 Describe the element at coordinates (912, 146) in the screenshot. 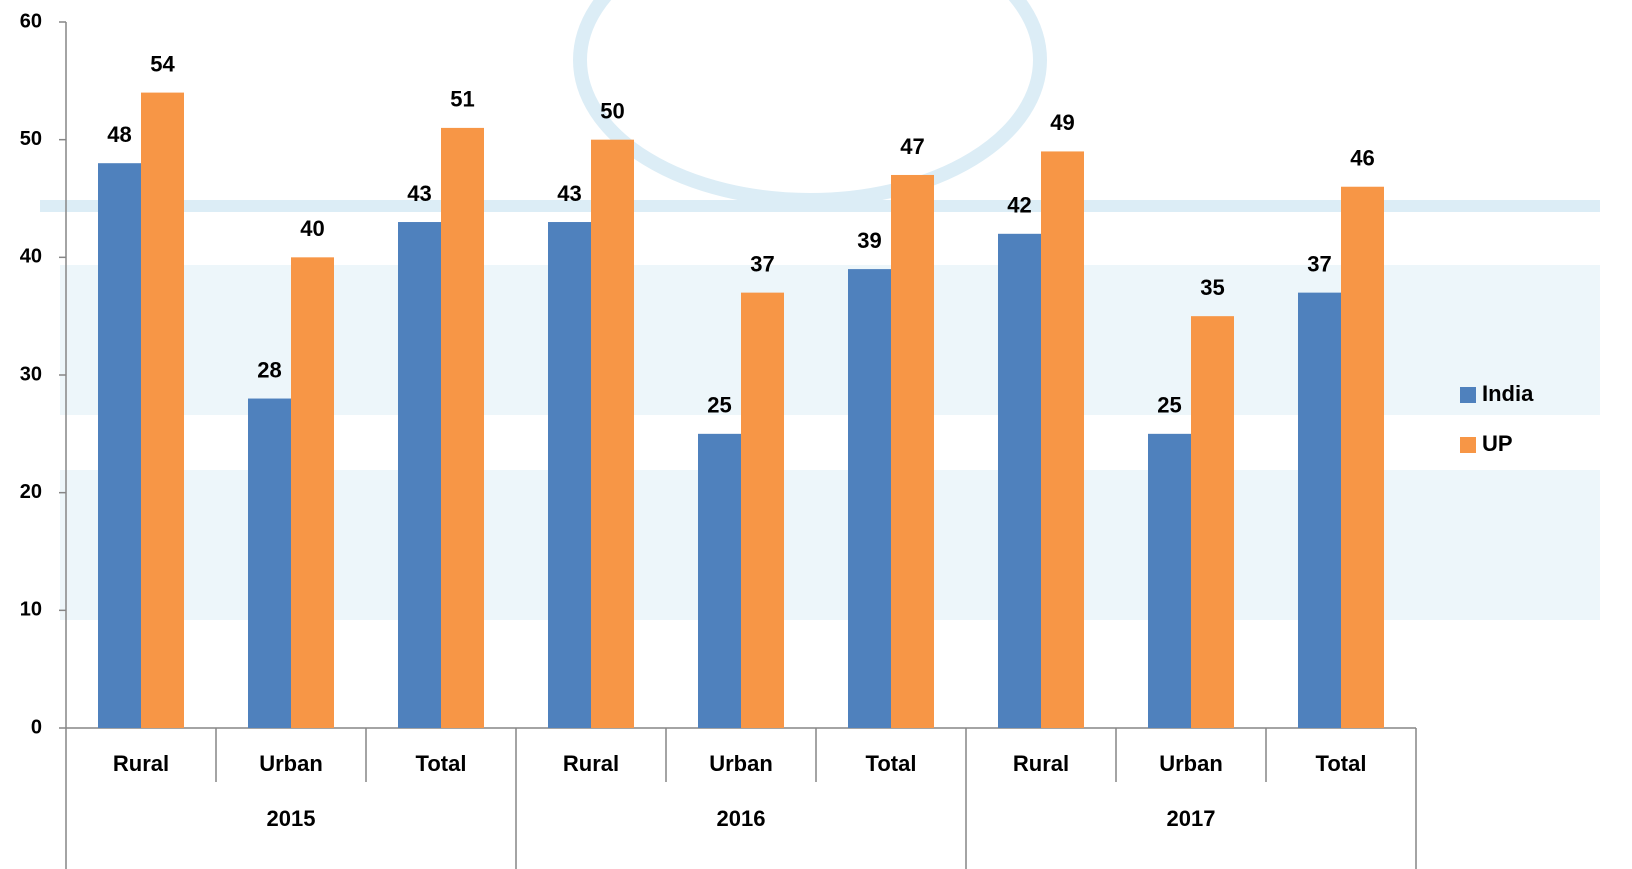

I see `value-label: 47` at that location.